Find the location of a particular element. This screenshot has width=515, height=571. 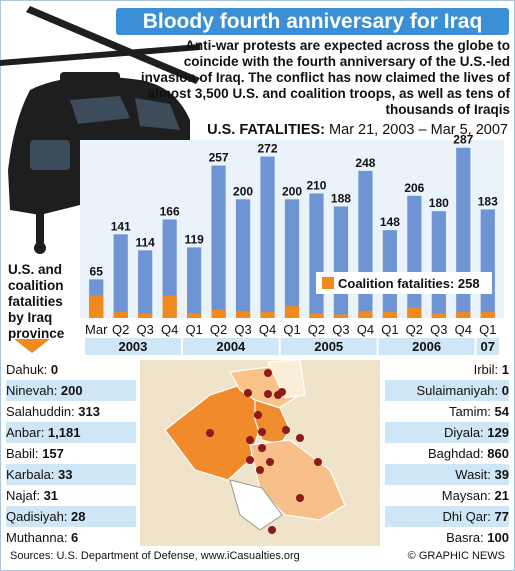

province-row-left-3: Anbar: 1,181 is located at coordinates (71, 432).